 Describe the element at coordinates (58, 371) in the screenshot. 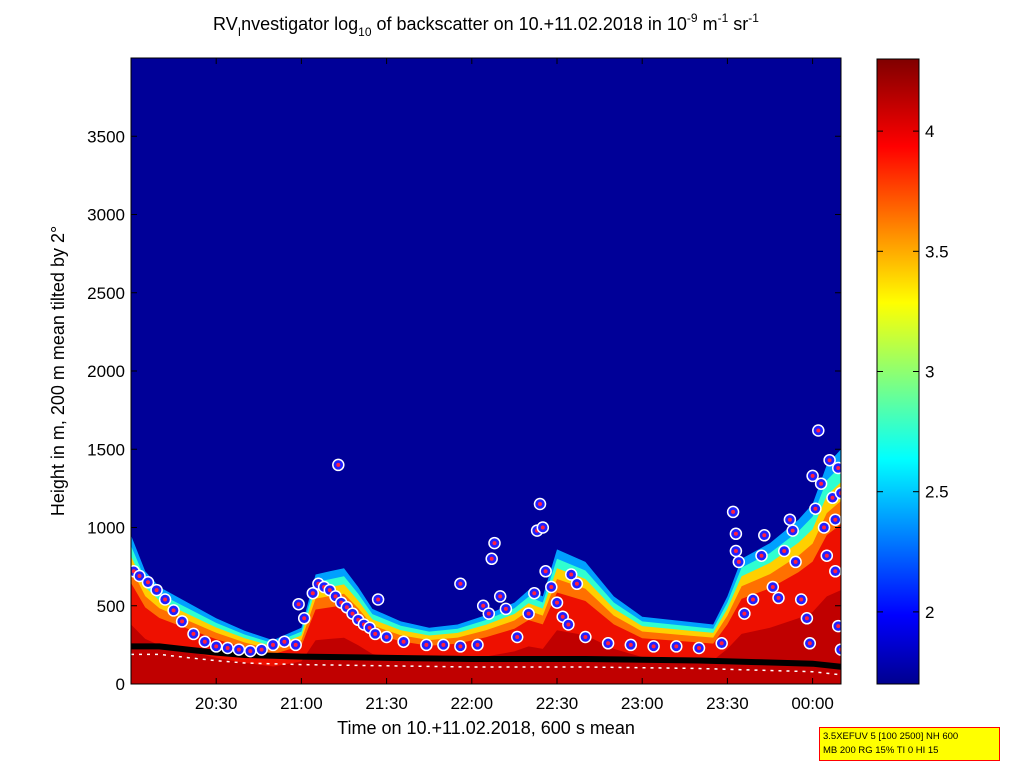

I see `y-axis-label: Height in m, 200 m mean tilted by 2°` at that location.